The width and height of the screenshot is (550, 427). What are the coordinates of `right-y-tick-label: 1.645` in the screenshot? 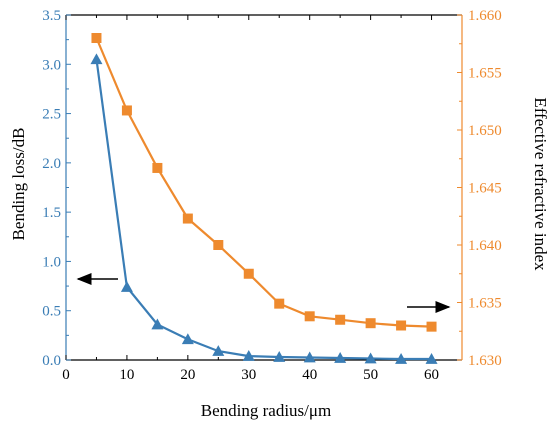 It's located at (485, 189).